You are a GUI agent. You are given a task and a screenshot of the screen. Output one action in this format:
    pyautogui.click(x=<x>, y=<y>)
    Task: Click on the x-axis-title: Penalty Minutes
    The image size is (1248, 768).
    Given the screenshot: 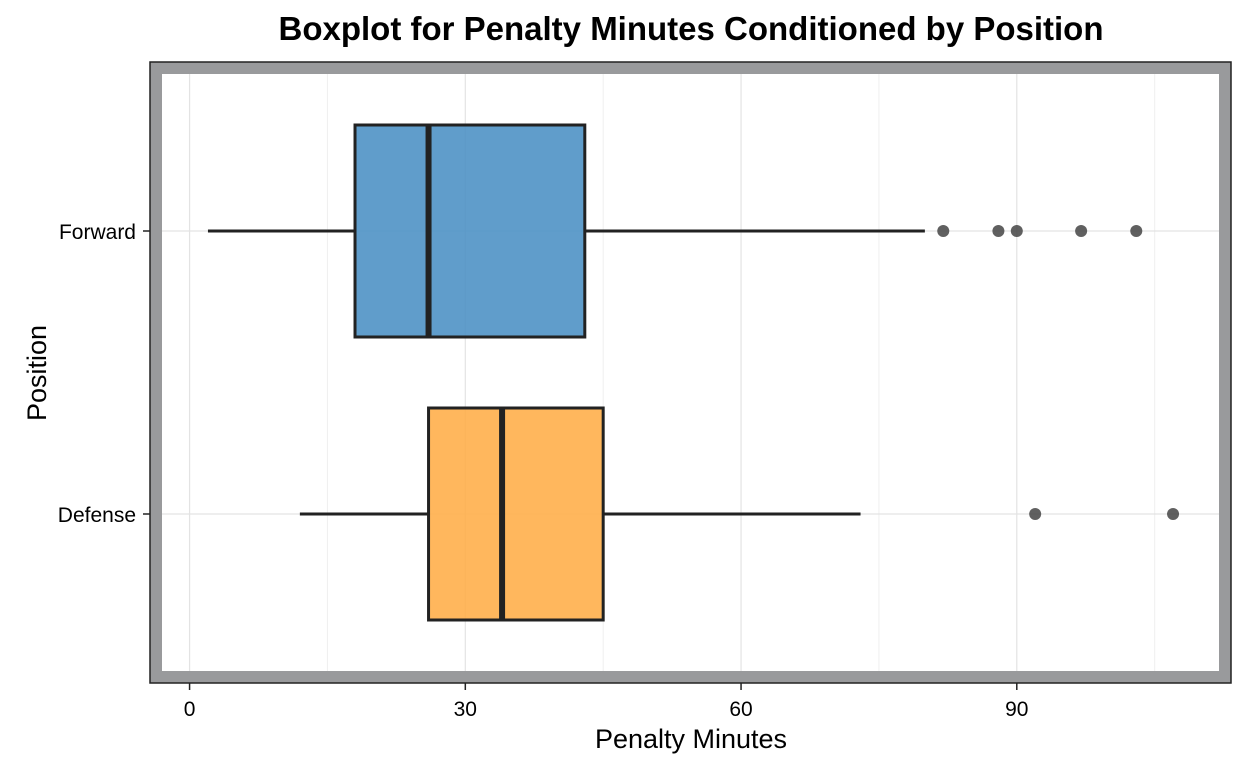 What is the action you would take?
    pyautogui.click(x=691, y=739)
    